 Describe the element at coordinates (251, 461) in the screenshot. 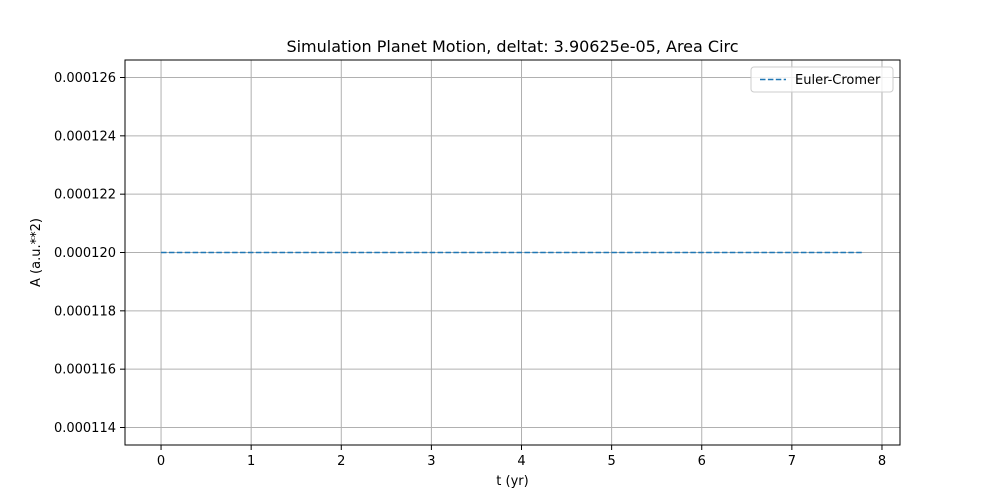

I see `x-tick-label: 1` at that location.